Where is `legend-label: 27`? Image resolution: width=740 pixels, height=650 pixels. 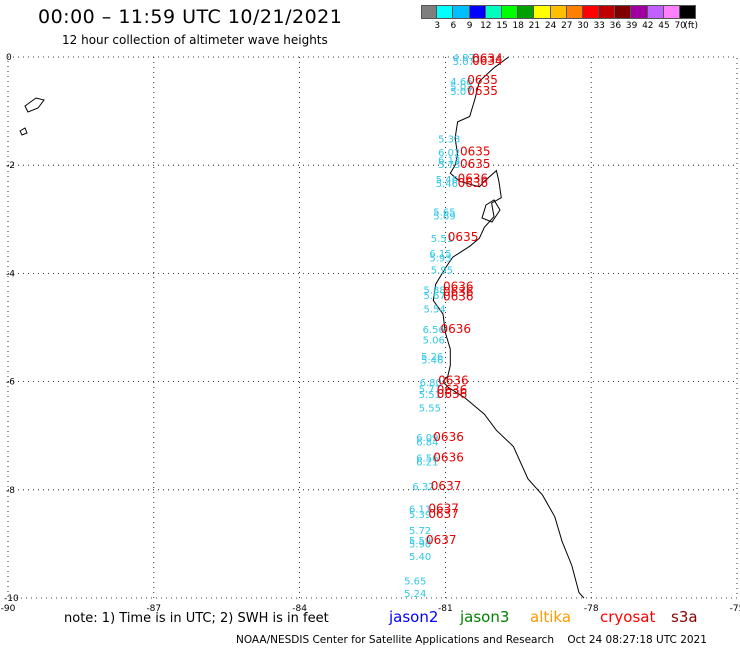 legend-label: 27 is located at coordinates (567, 26).